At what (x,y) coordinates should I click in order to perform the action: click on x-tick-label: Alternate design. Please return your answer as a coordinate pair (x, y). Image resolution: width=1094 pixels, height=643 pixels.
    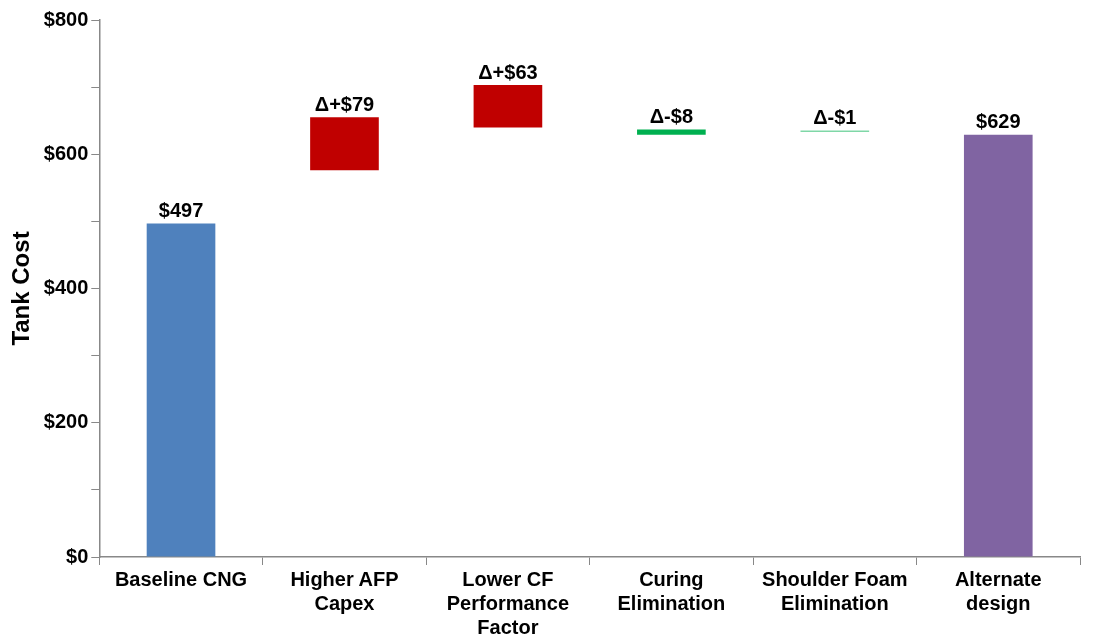
    Looking at the image, I should click on (998, 590).